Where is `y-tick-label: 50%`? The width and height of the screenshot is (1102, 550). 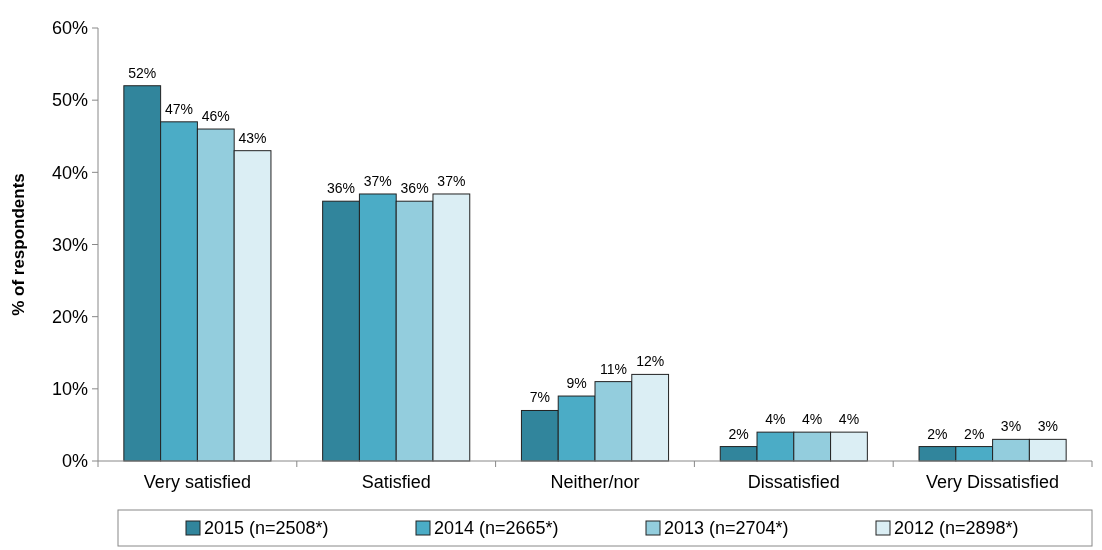
y-tick-label: 50% is located at coordinates (69, 100).